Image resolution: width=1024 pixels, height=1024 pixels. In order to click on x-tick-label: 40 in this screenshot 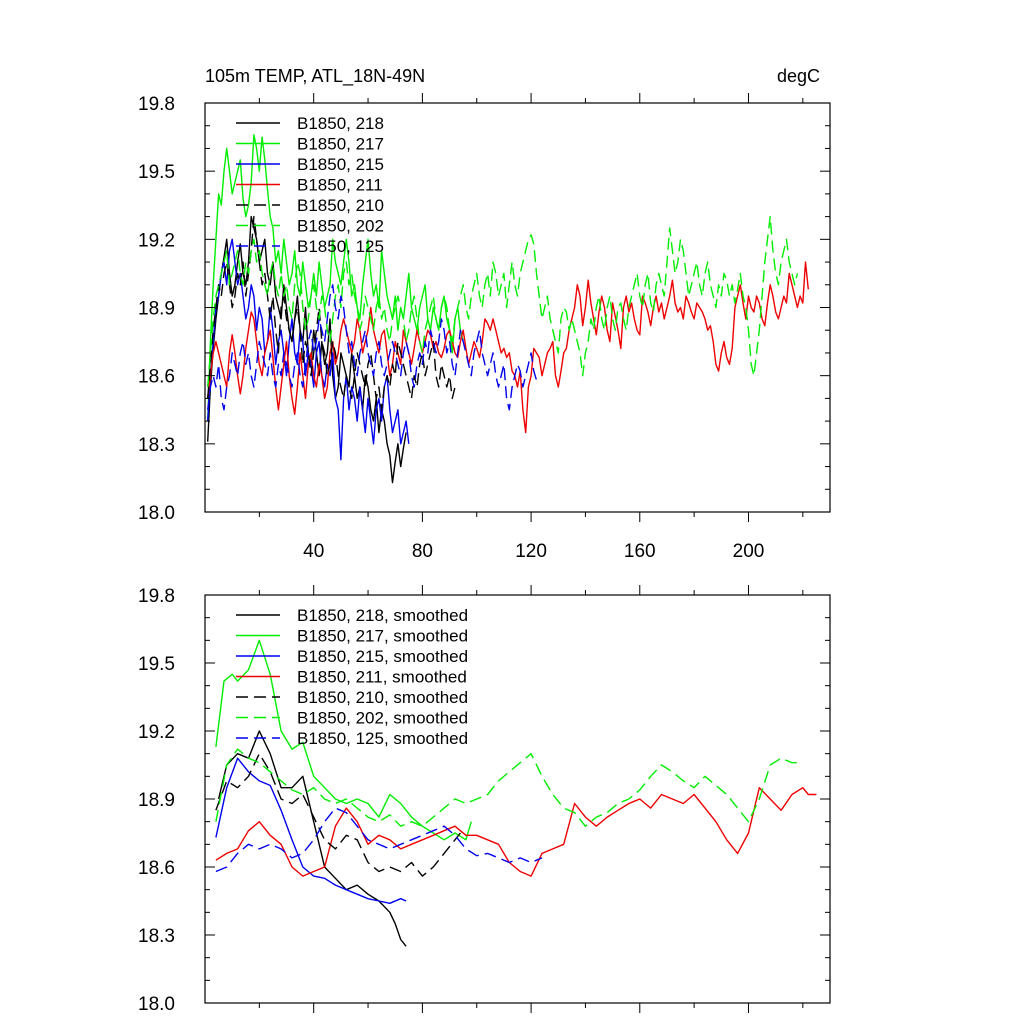, I will do `click(313, 551)`.